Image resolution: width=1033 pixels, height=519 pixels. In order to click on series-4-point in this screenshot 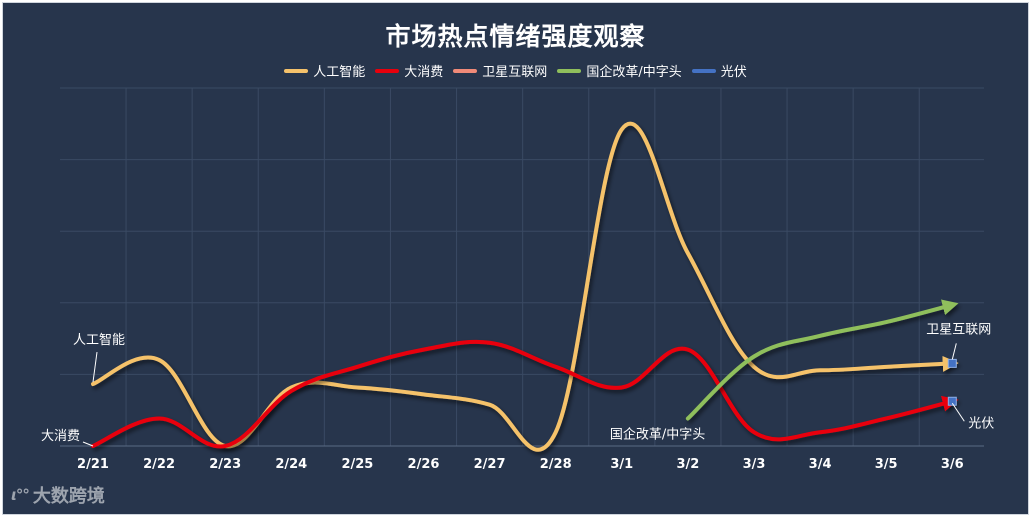, I will do `click(952, 401)`.